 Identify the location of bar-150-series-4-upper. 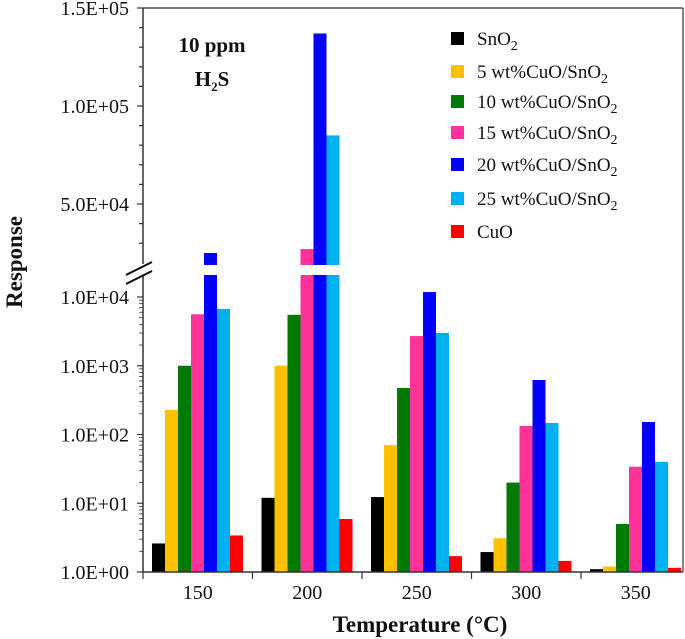
(210, 259).